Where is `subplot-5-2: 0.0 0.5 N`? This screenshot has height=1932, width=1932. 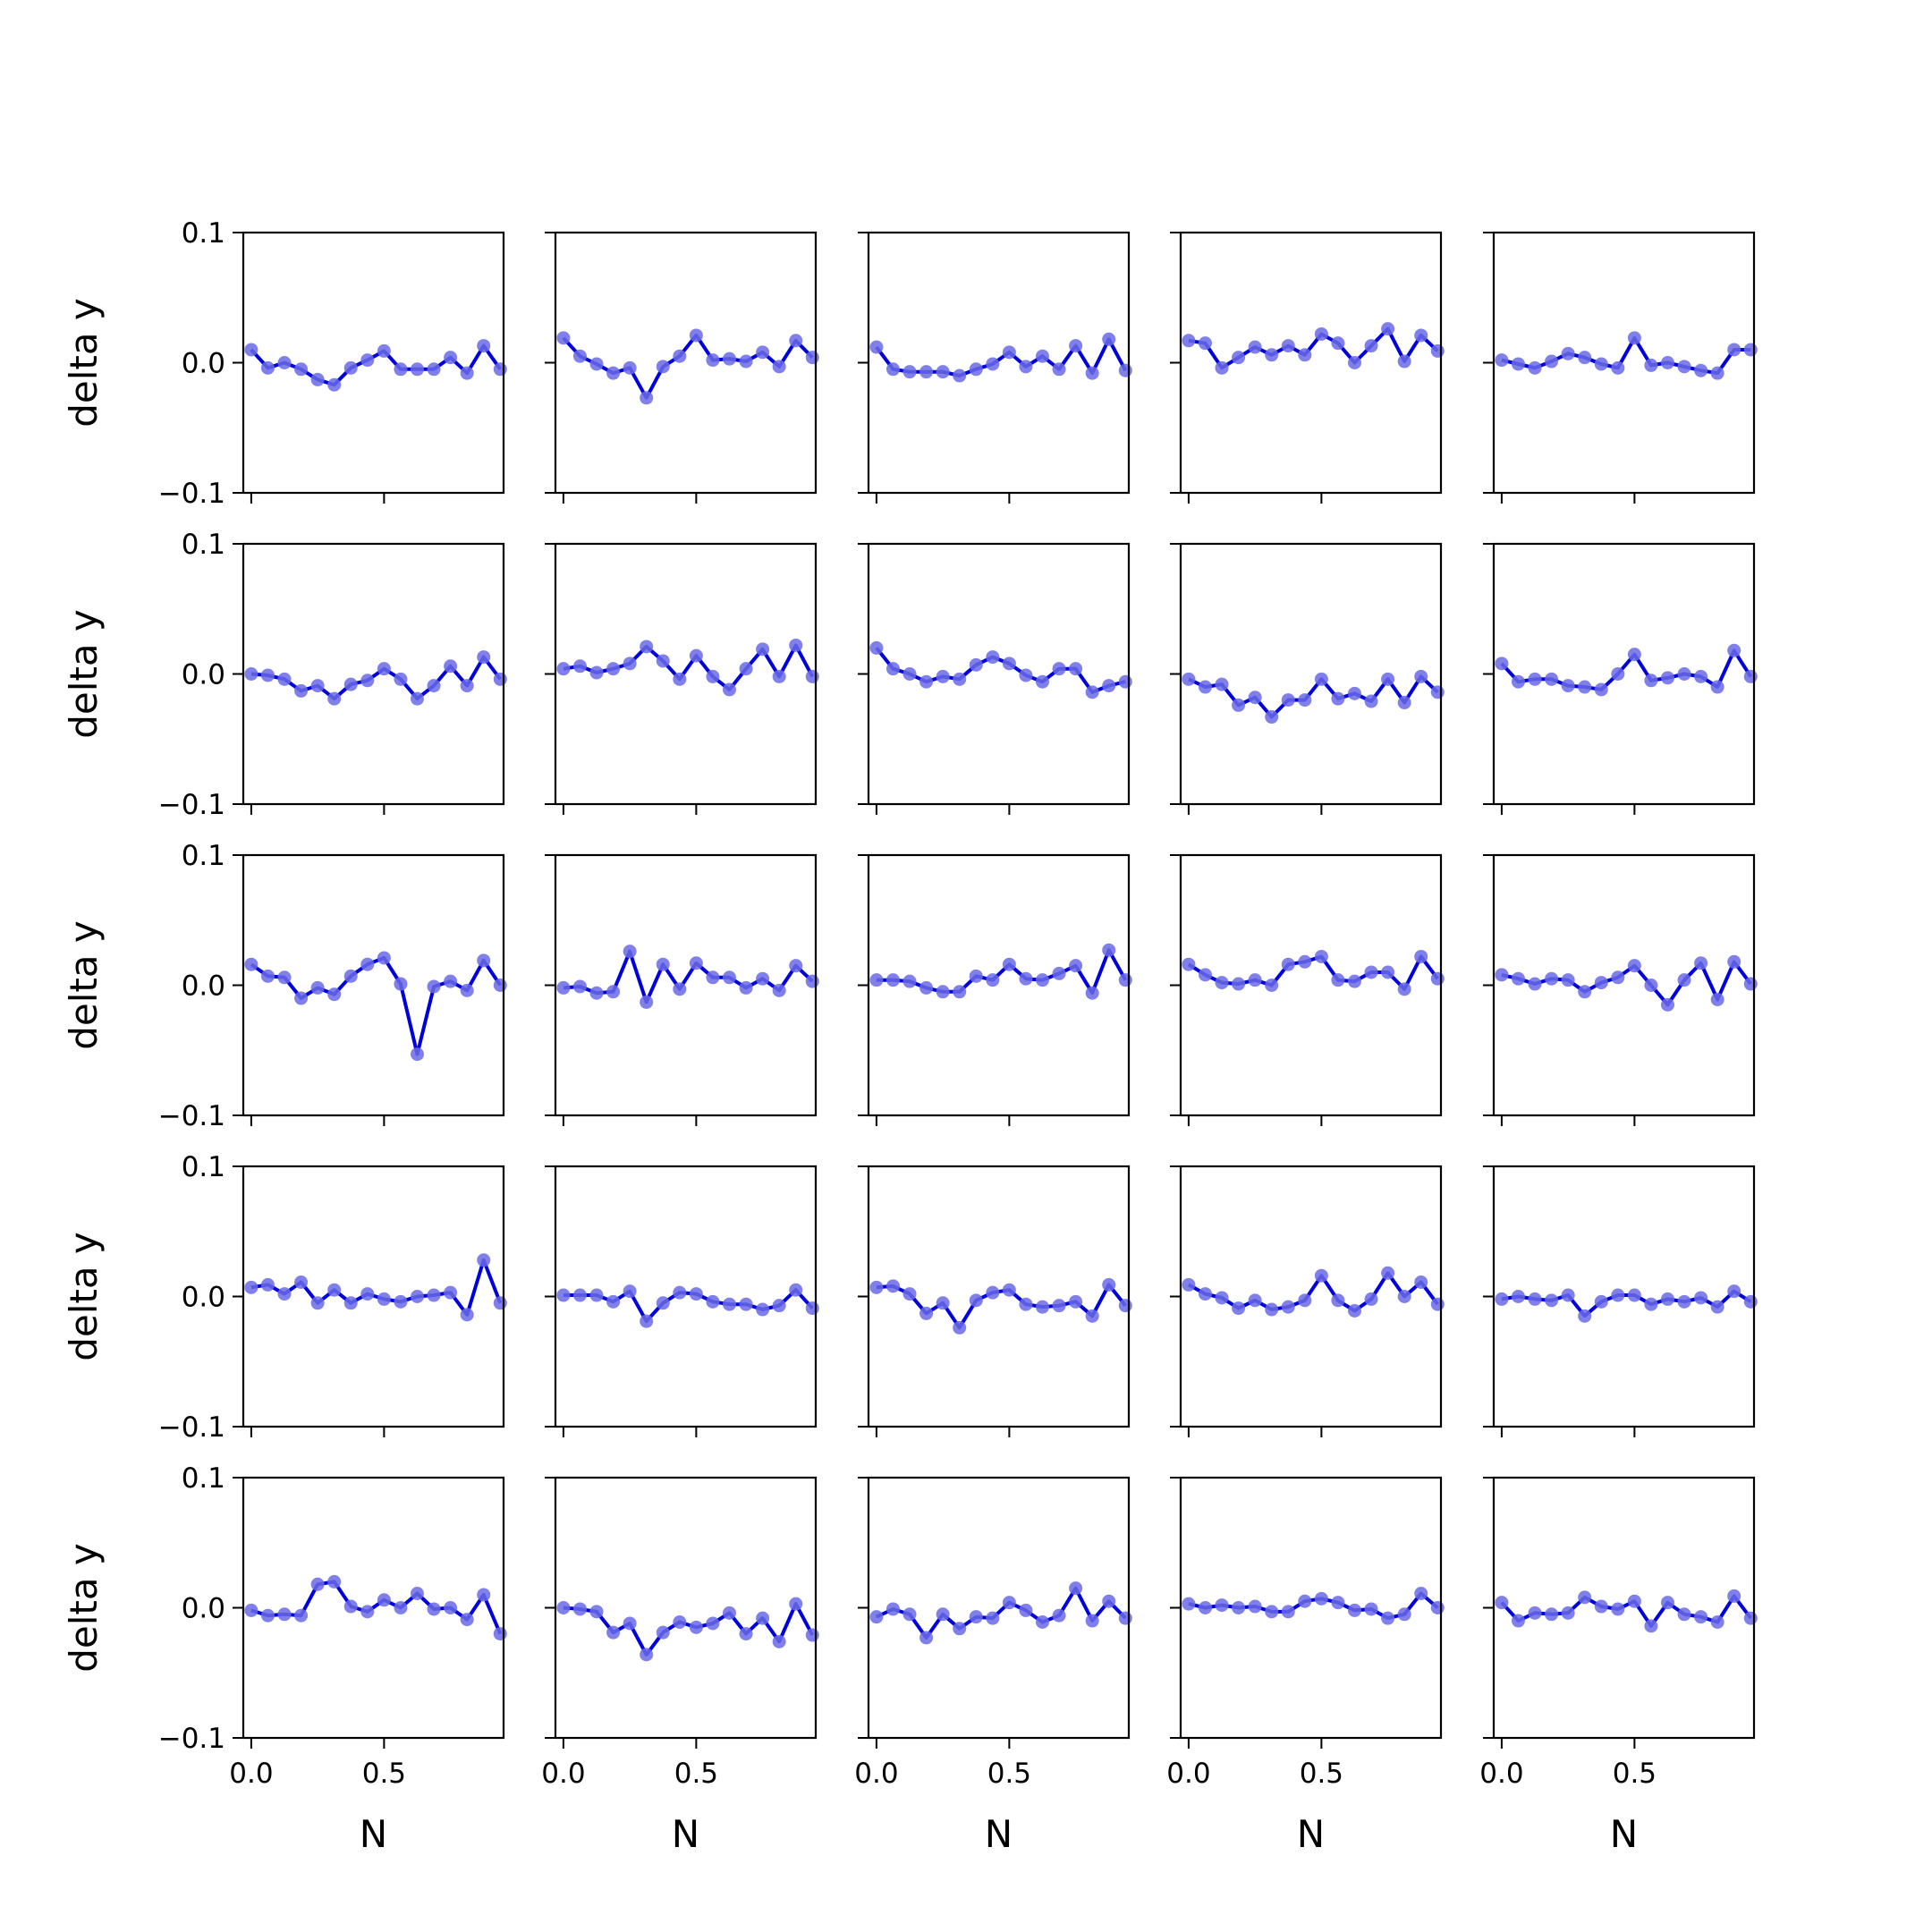 subplot-5-2: 0.0 0.5 N is located at coordinates (680, 1666).